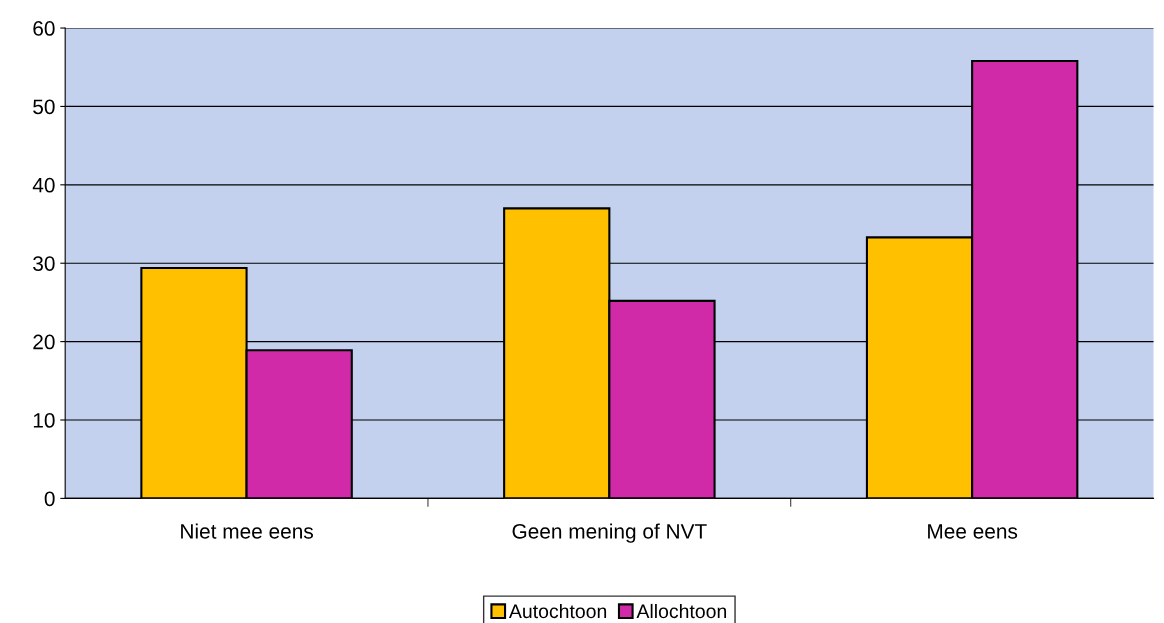 This screenshot has height=623, width=1164. I want to click on x-tick-label: Niet mee eens, so click(247, 531).